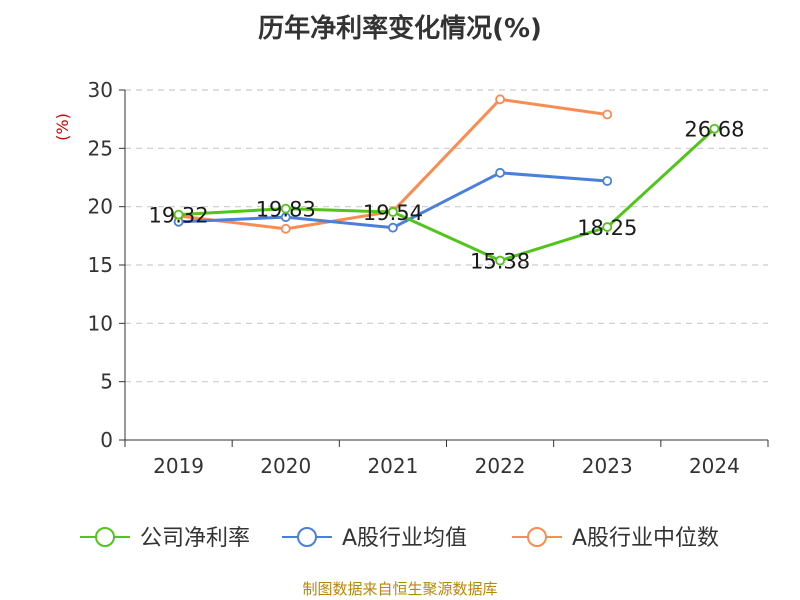  I want to click on data-label: 15.38, so click(500, 262).